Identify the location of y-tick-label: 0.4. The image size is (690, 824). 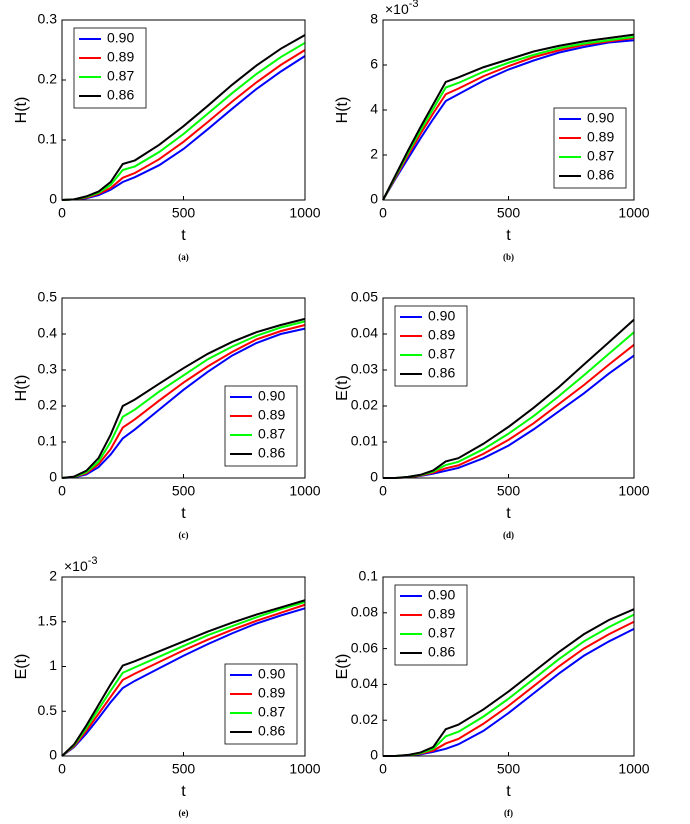
(48, 333).